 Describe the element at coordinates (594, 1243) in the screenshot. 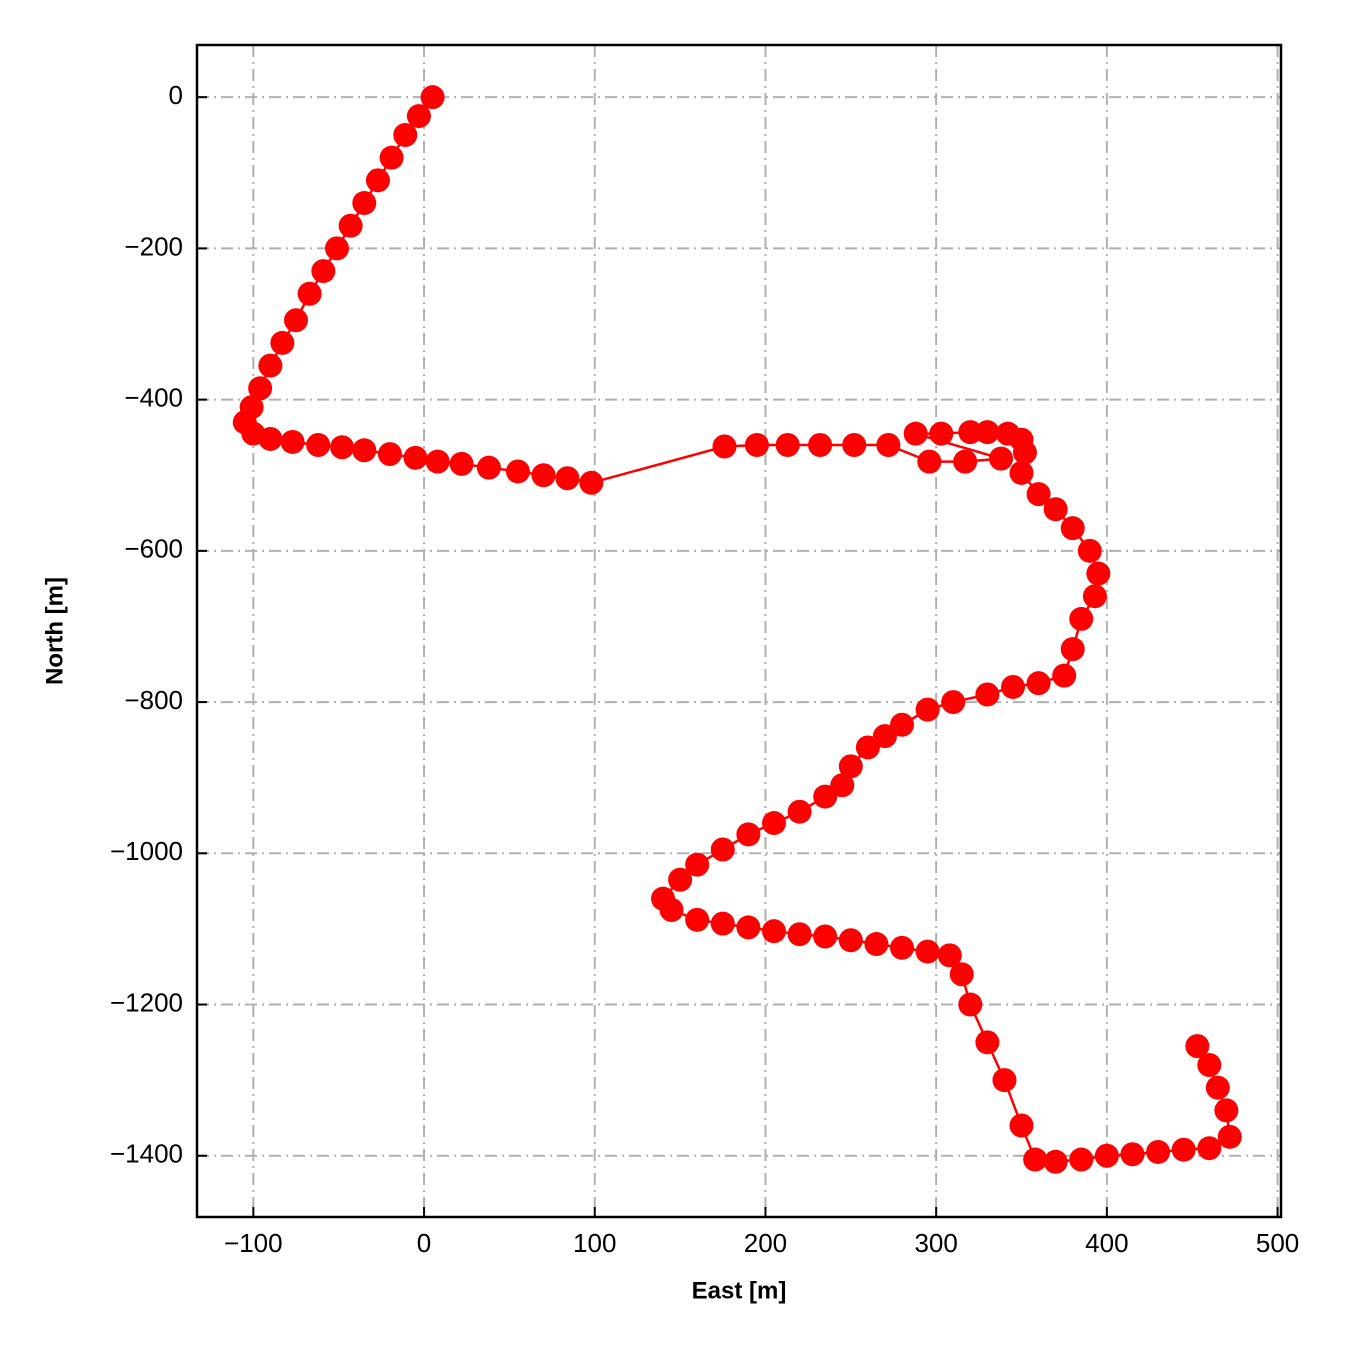

I see `x-tick-label: 100` at that location.